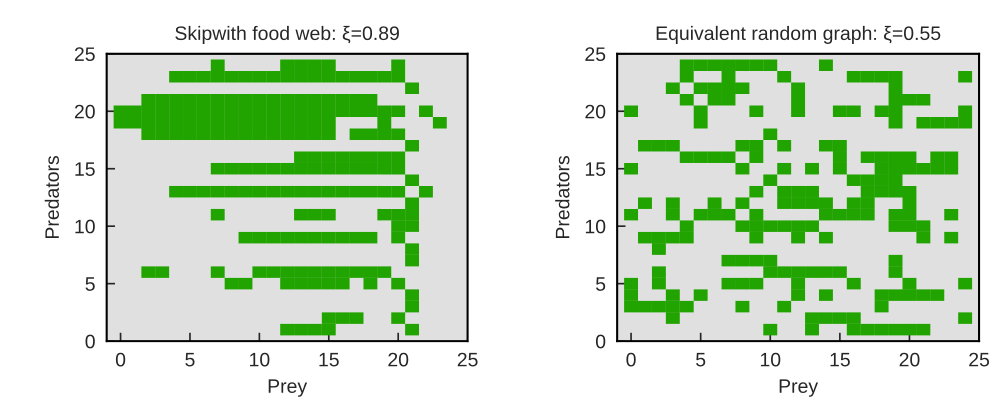  I want to click on chart-title: Skipwith food web: ξ=0.89, so click(287, 35).